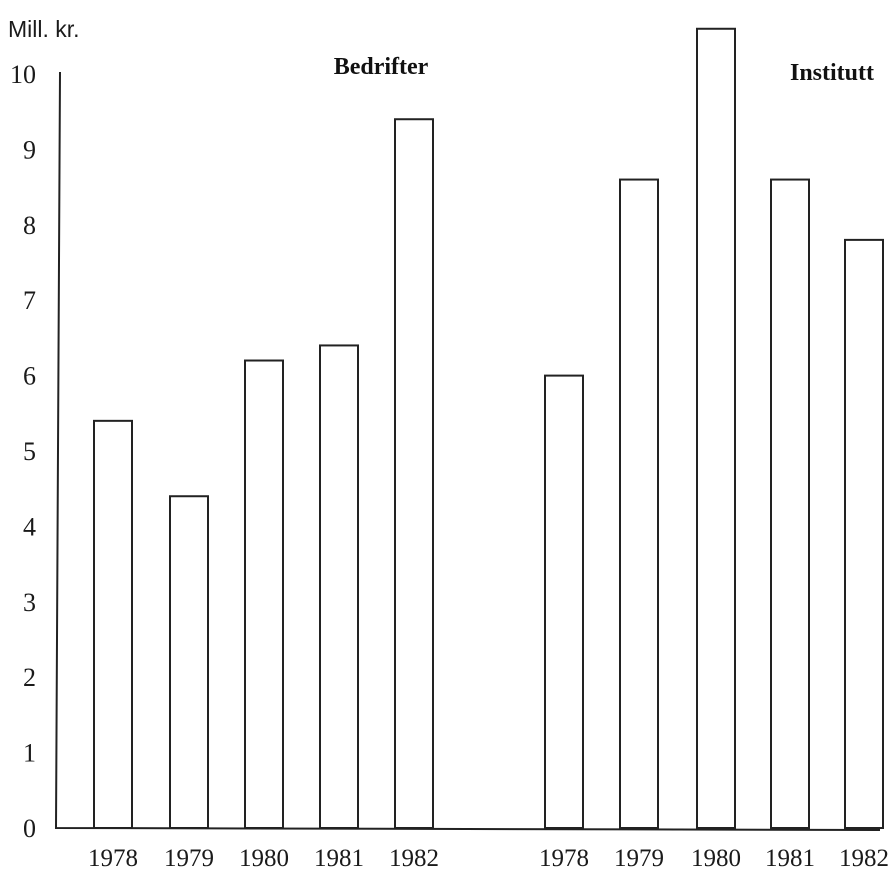 Image resolution: width=888 pixels, height=870 pixels. Describe the element at coordinates (29, 526) in the screenshot. I see `y-tick-label-4: 4` at that location.